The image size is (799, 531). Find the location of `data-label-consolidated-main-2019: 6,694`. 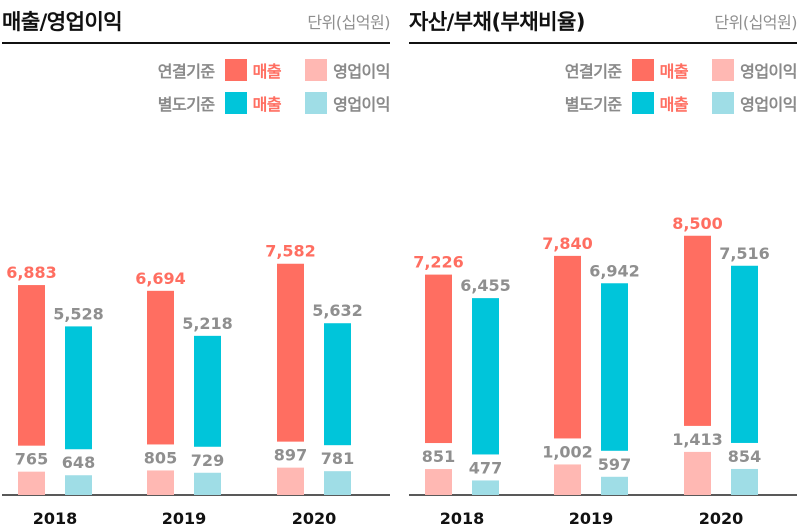

data-label-consolidated-main-2019: 6,694 is located at coordinates (160, 278).